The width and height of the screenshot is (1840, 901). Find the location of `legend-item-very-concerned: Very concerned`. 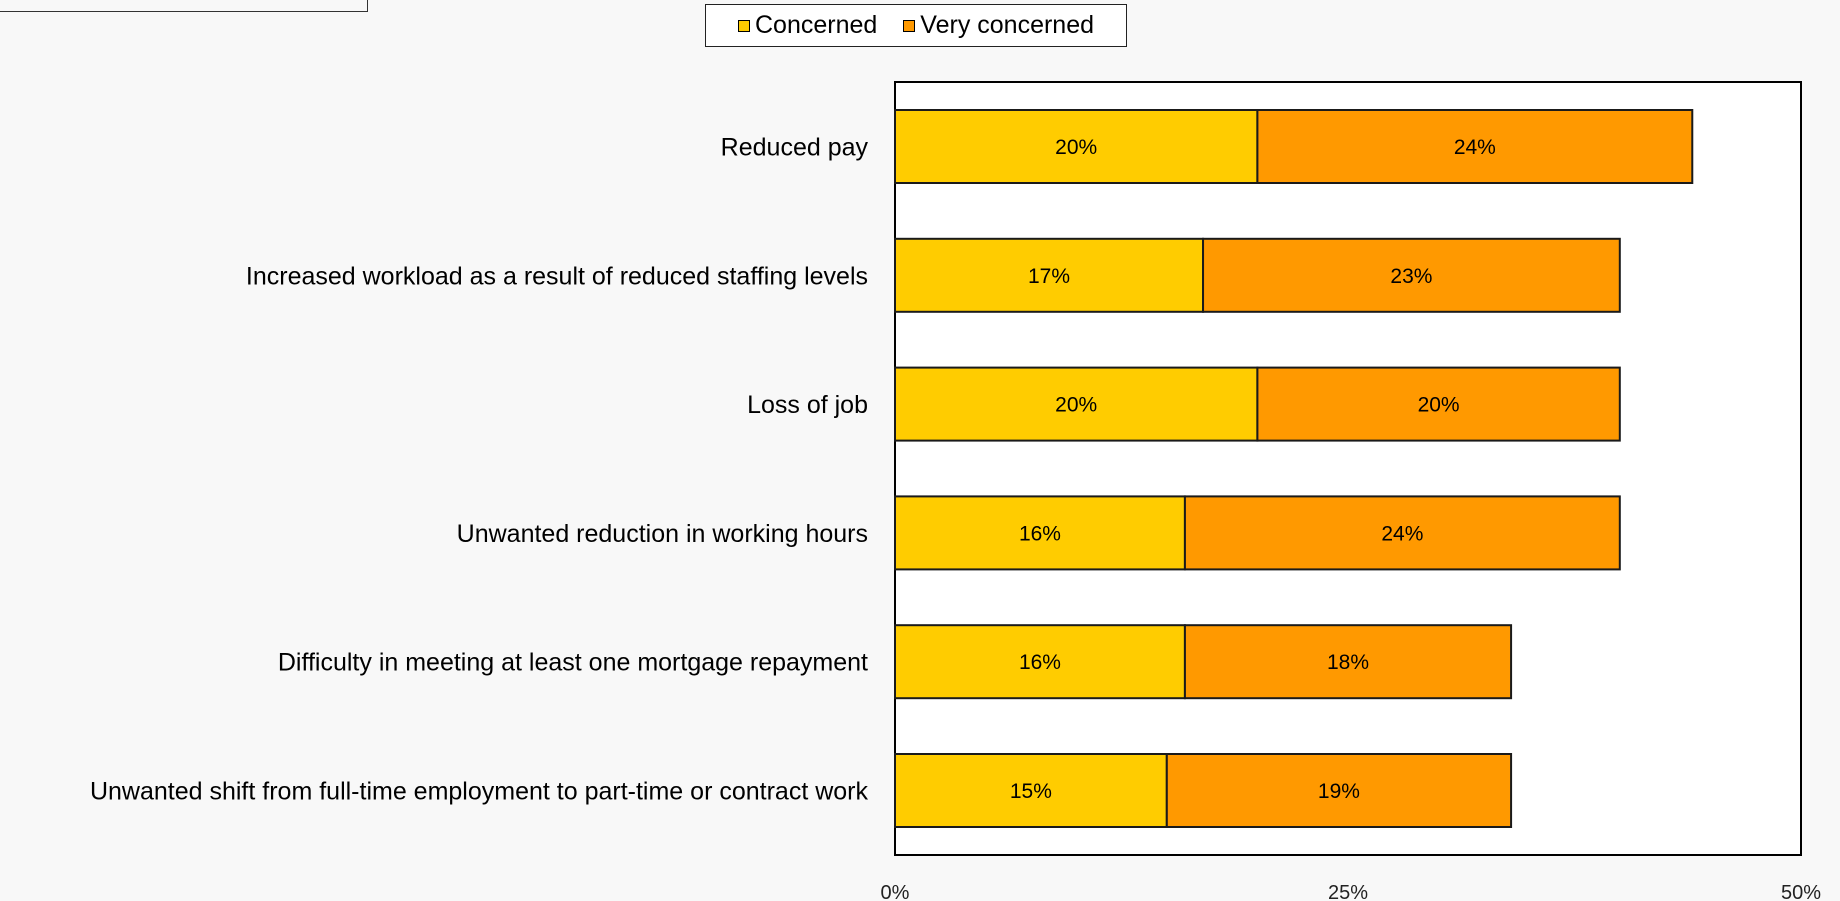

legend-item-very-concerned: Very concerned is located at coordinates (998, 25).